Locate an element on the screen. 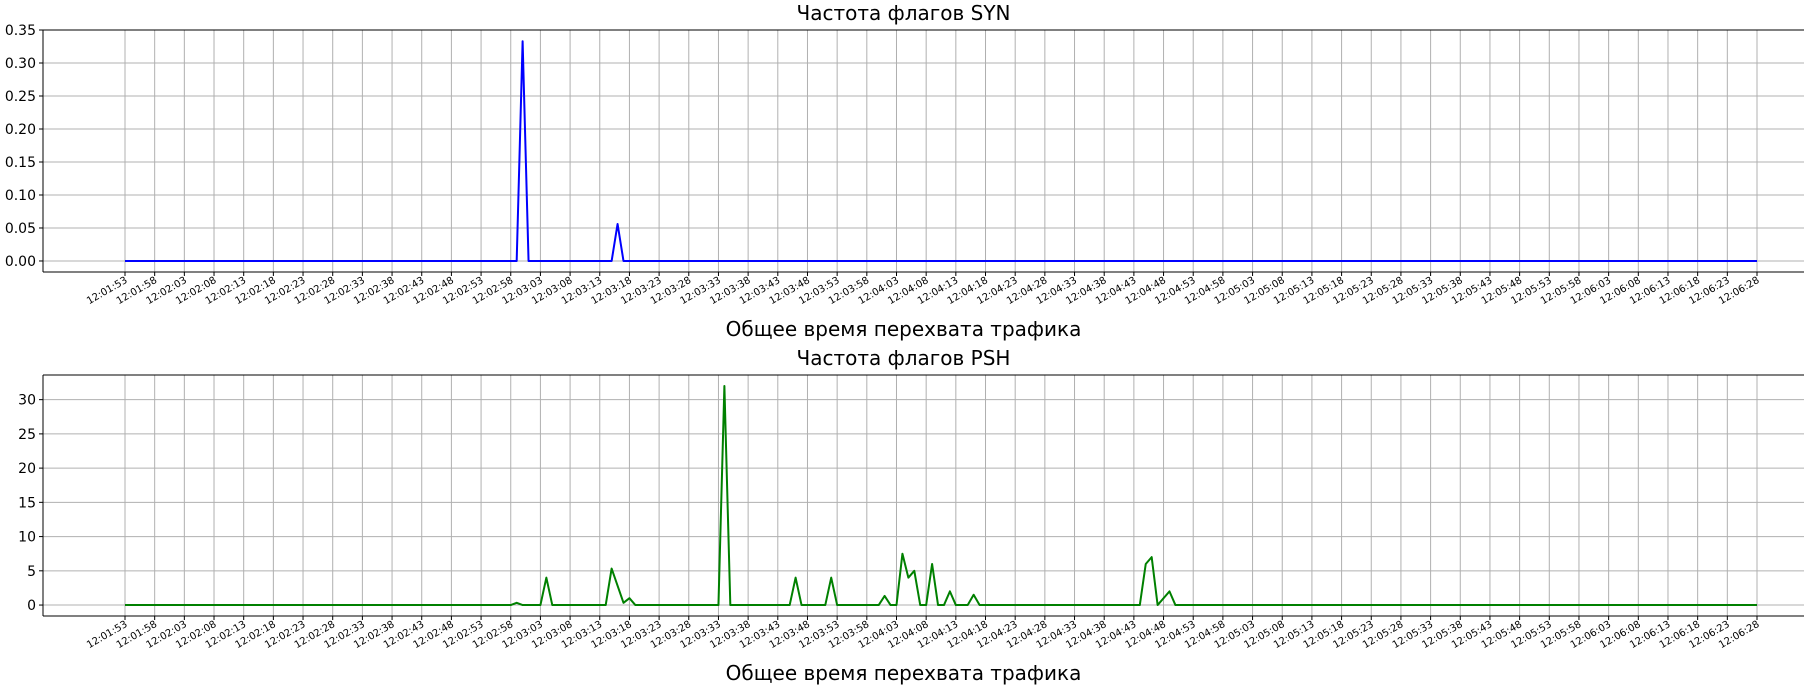  chart0-xlabel: Общее время перехвата трафика is located at coordinates (904, 329).